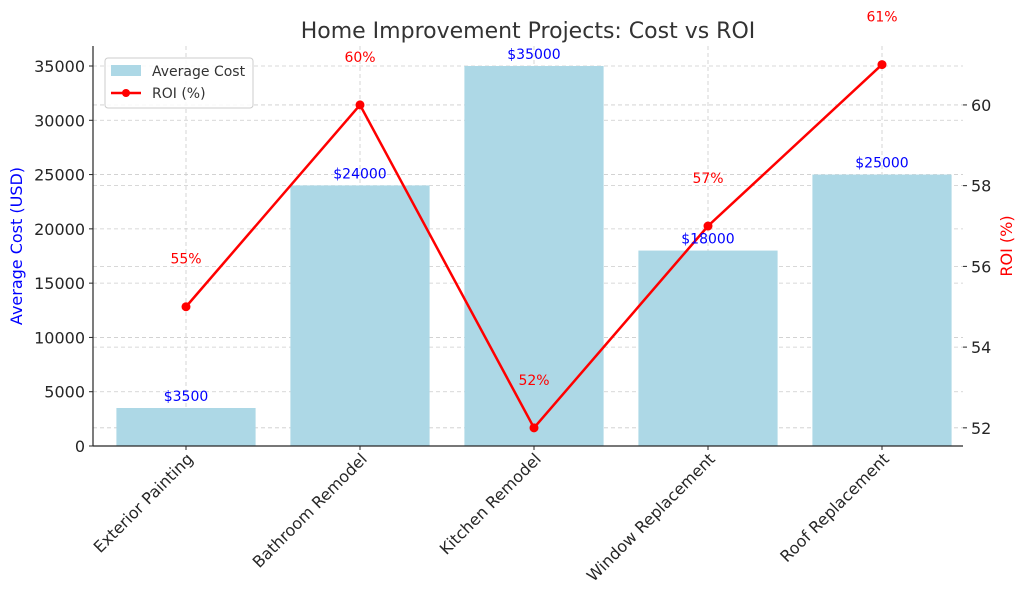  What do you see at coordinates (490, 503) in the screenshot?
I see `x-tick-label: Kitchen Remodel` at bounding box center [490, 503].